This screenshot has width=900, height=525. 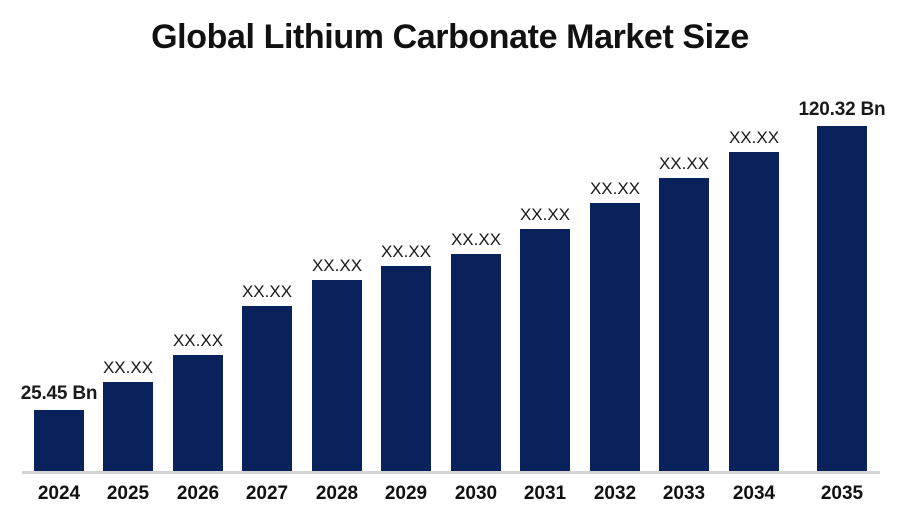 What do you see at coordinates (476, 493) in the screenshot?
I see `x-axis-tick-label: 2030` at bounding box center [476, 493].